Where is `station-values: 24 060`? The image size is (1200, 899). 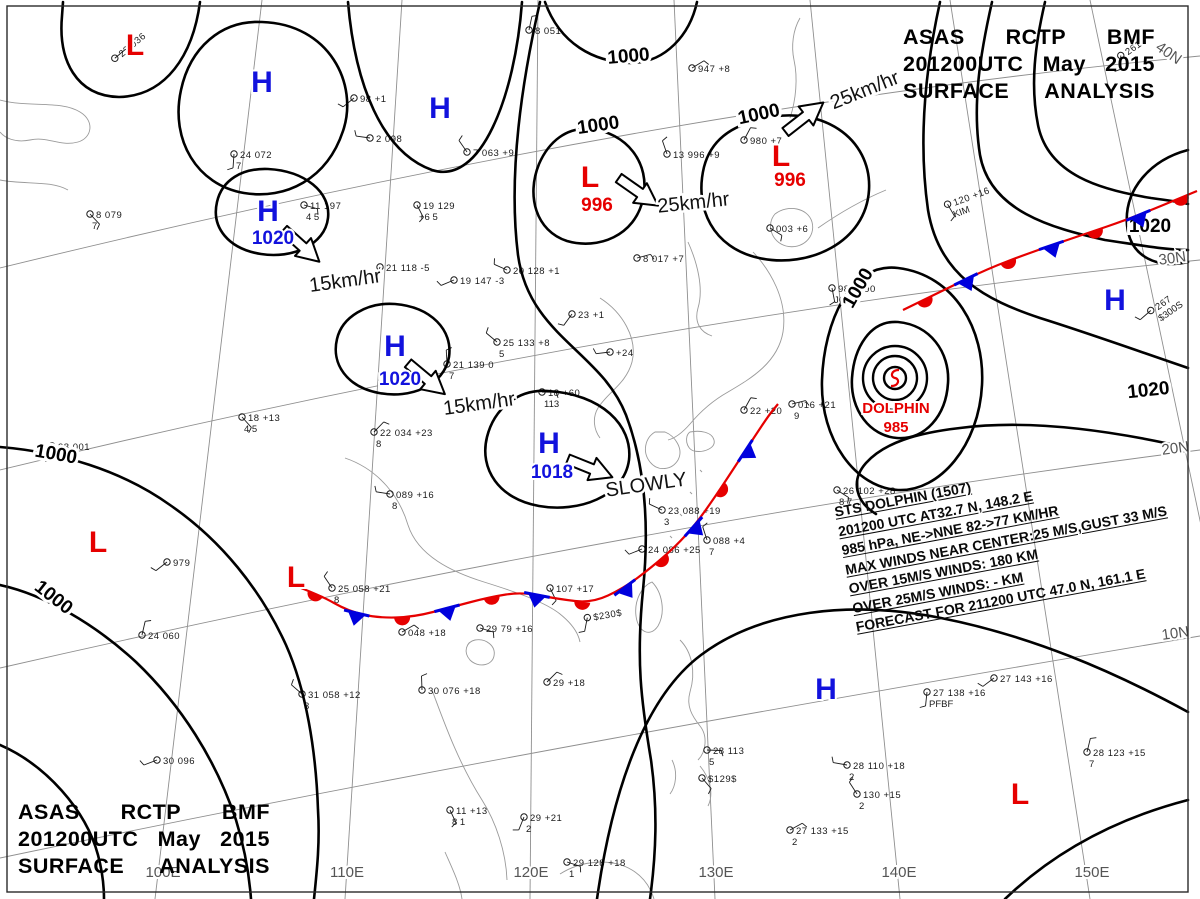
station-values: 24 060 is located at coordinates (164, 636).